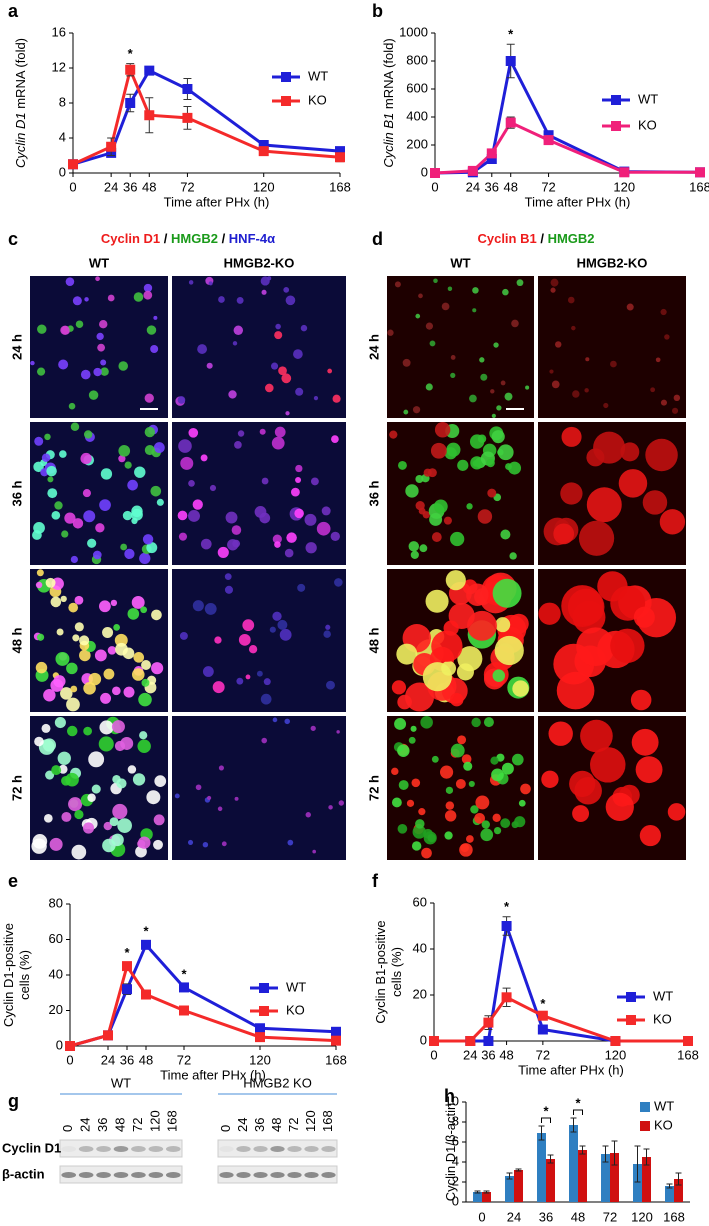 The image size is (709, 1226). What do you see at coordinates (423, 1039) in the screenshot?
I see `y-tick-label: 0` at bounding box center [423, 1039].